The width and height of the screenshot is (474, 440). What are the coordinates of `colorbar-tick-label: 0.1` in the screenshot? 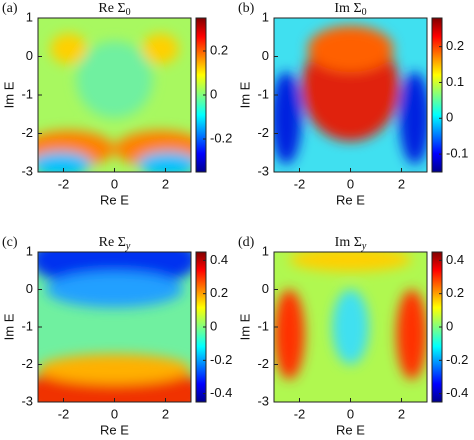 It's located at (455, 81).